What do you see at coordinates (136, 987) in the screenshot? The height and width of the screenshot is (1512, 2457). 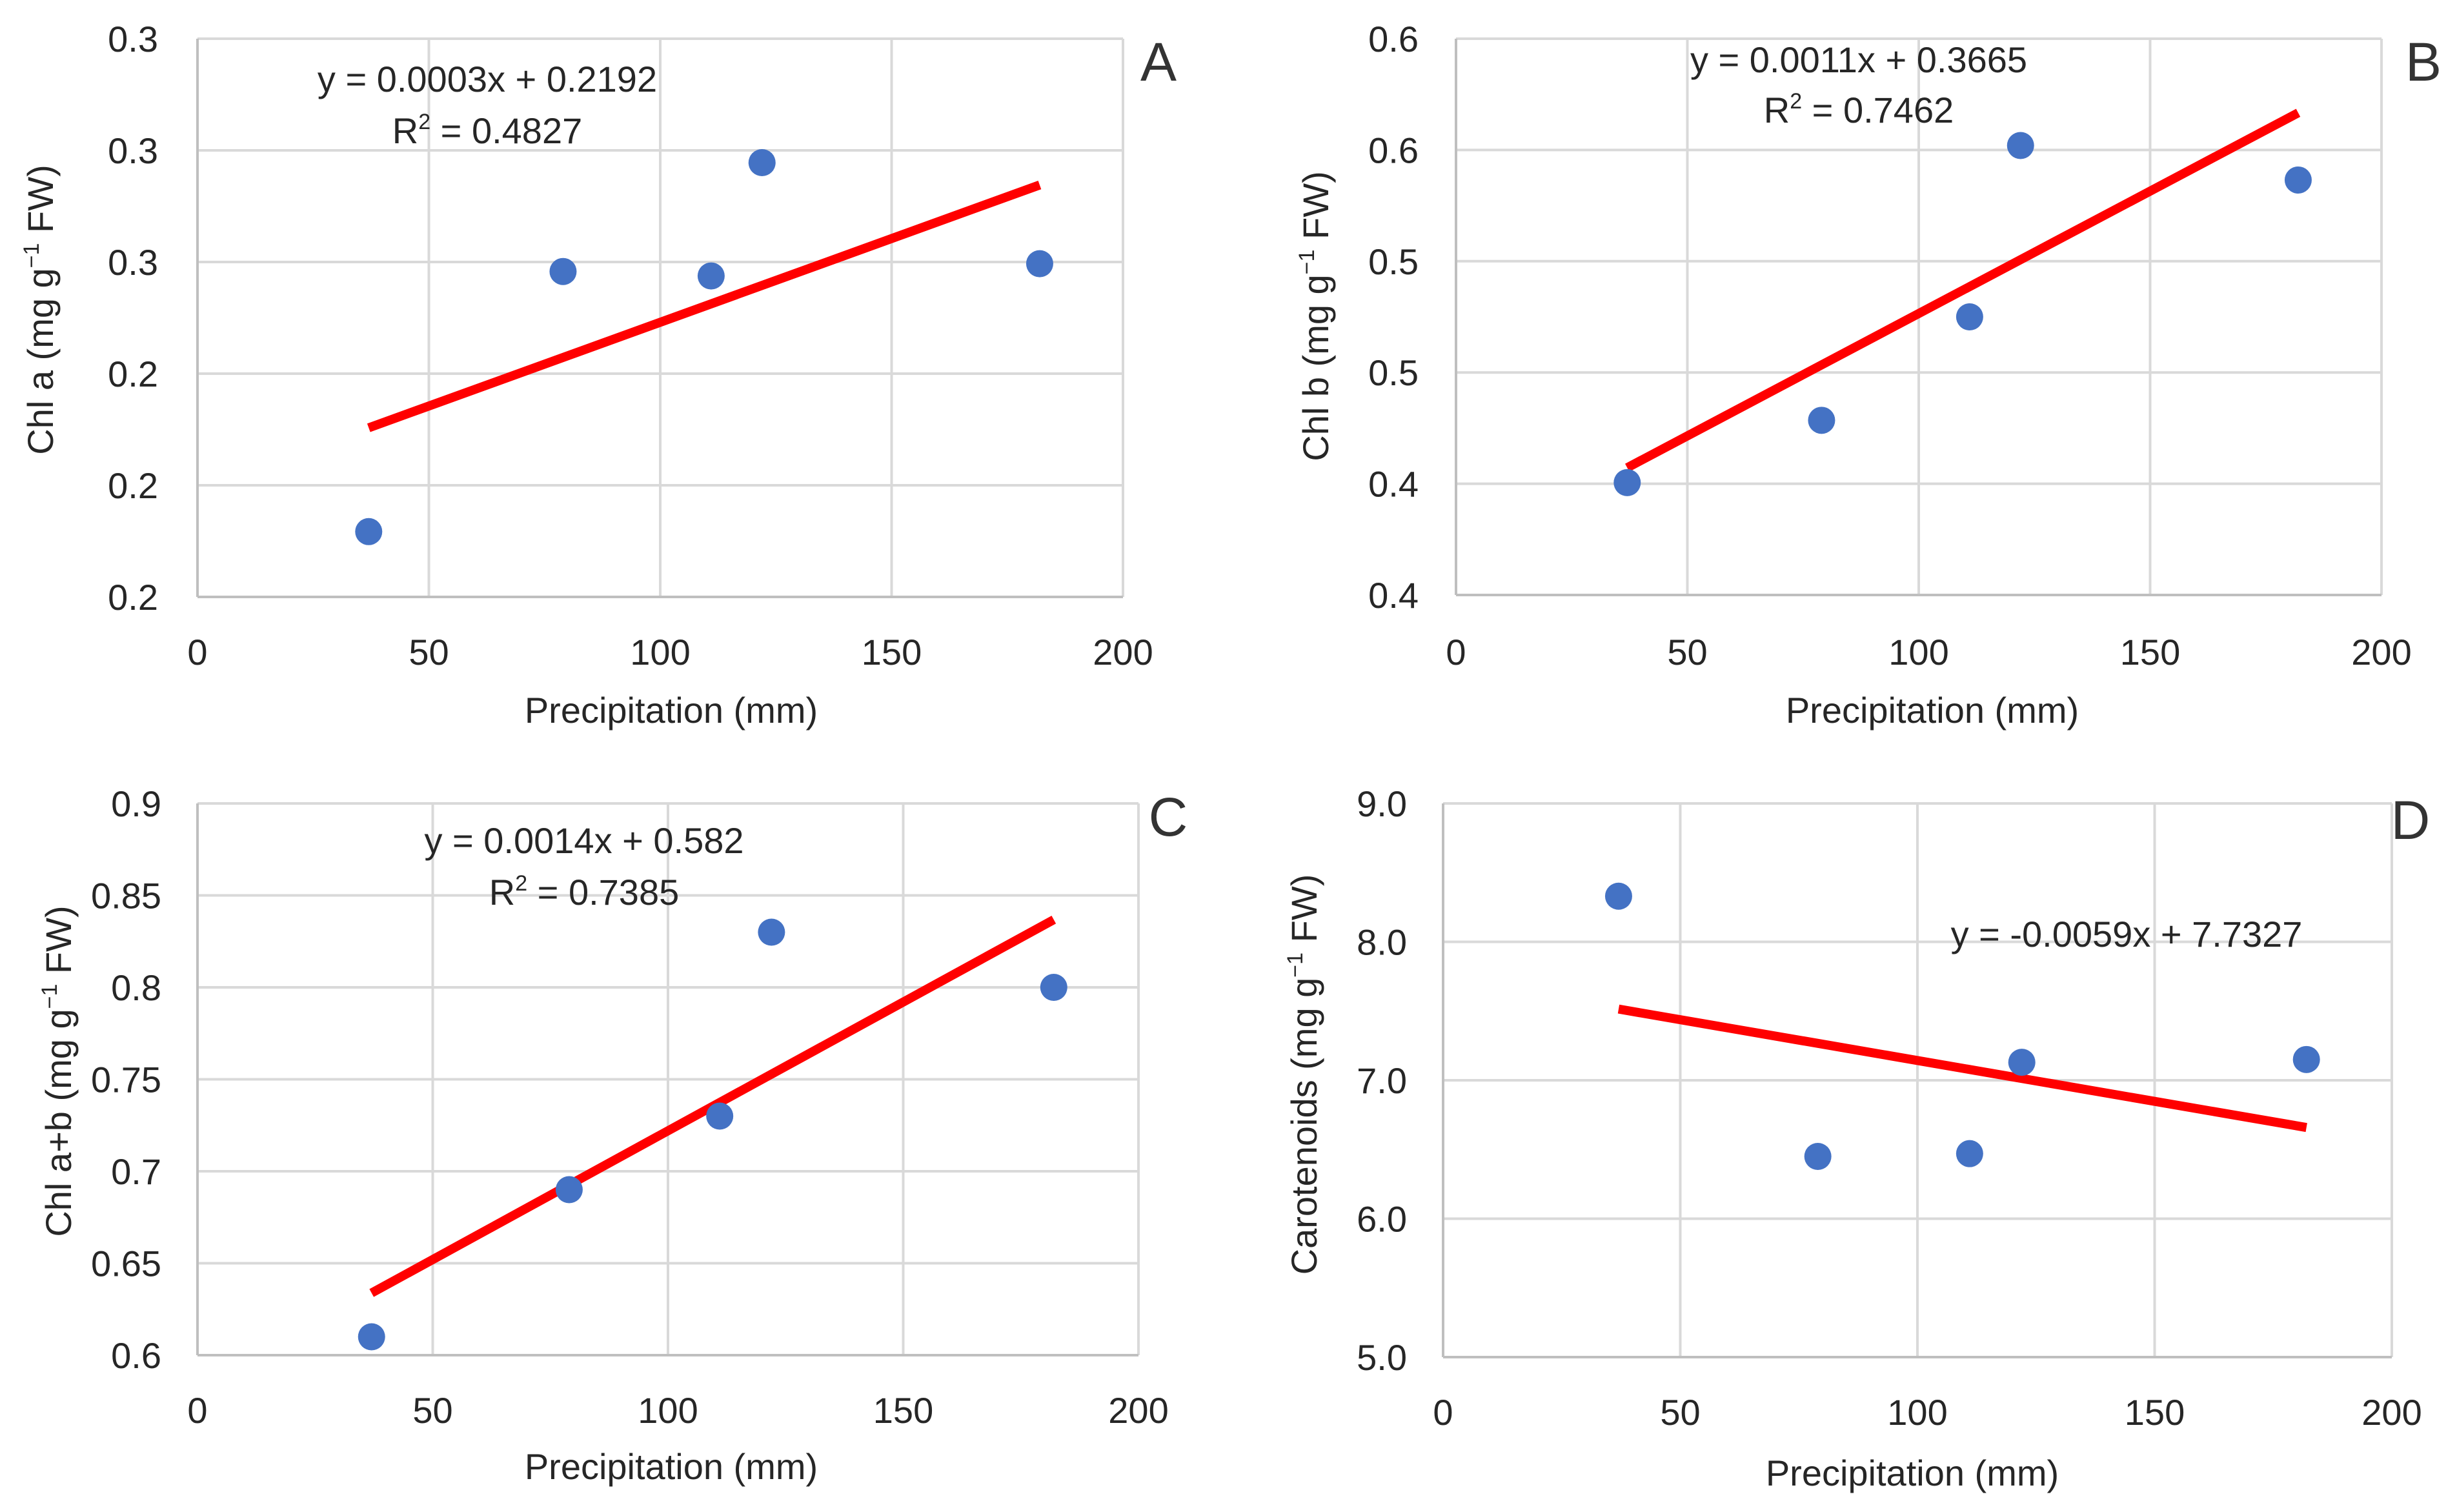 I see `y-tick-label: 0.8` at bounding box center [136, 987].